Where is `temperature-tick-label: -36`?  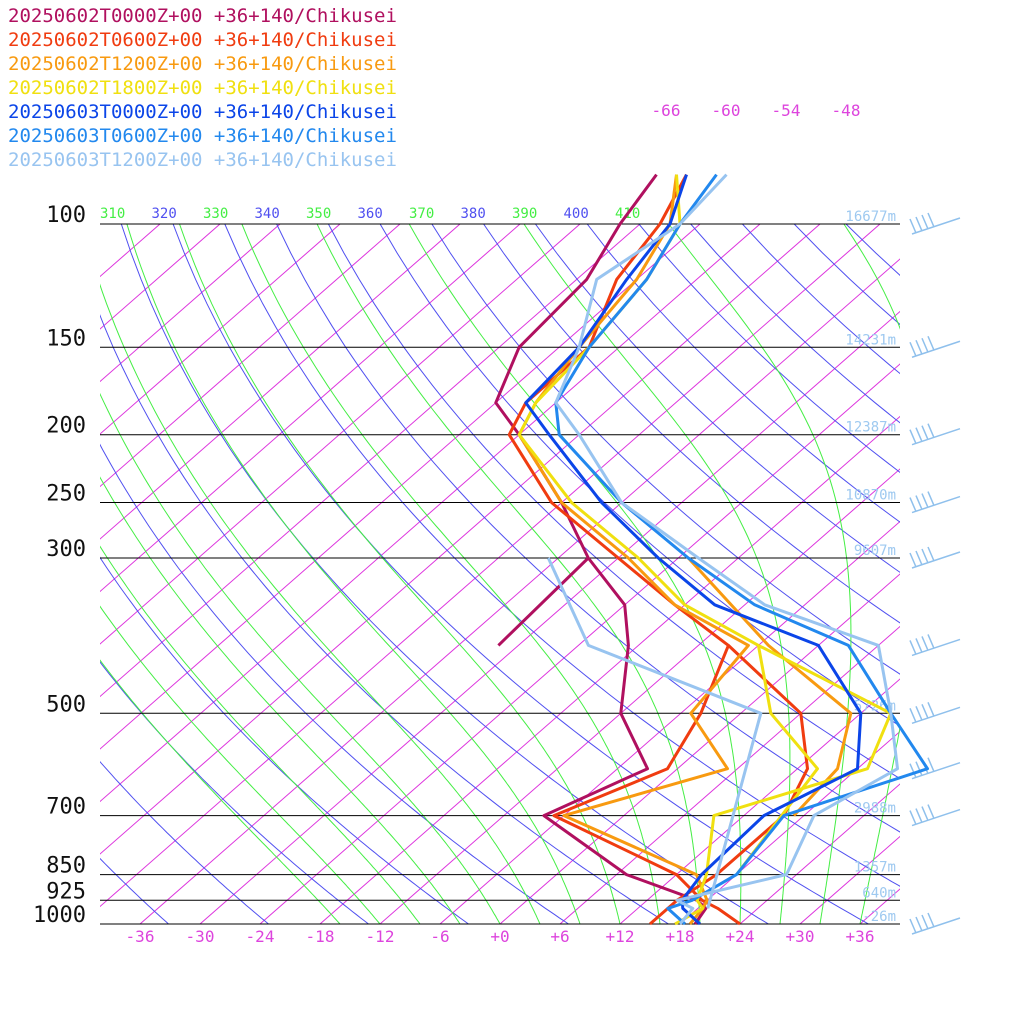
temperature-tick-label: -36 is located at coordinates (140, 936).